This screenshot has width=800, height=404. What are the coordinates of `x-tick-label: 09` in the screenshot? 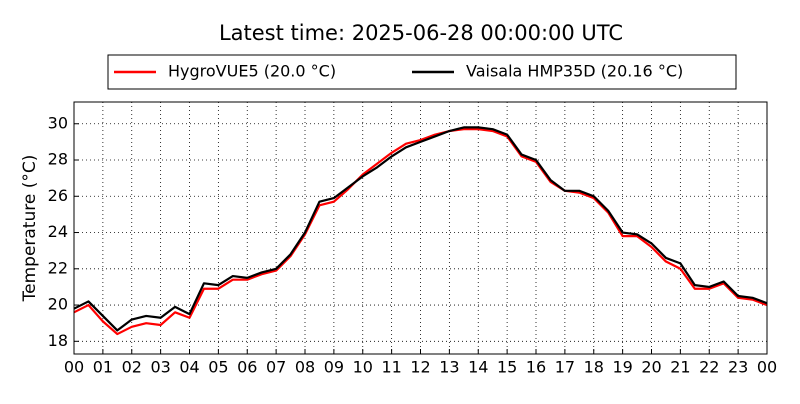 It's located at (334, 367).